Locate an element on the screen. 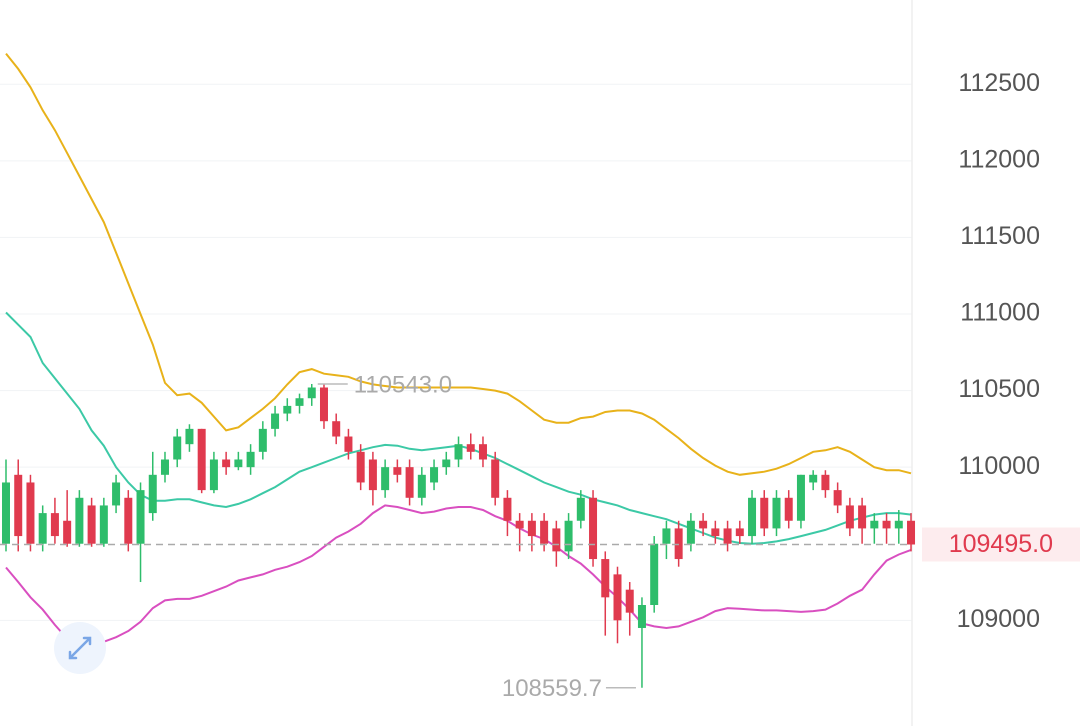 This screenshot has width=1080, height=726. y-tick-label: 111500 is located at coordinates (1000, 236).